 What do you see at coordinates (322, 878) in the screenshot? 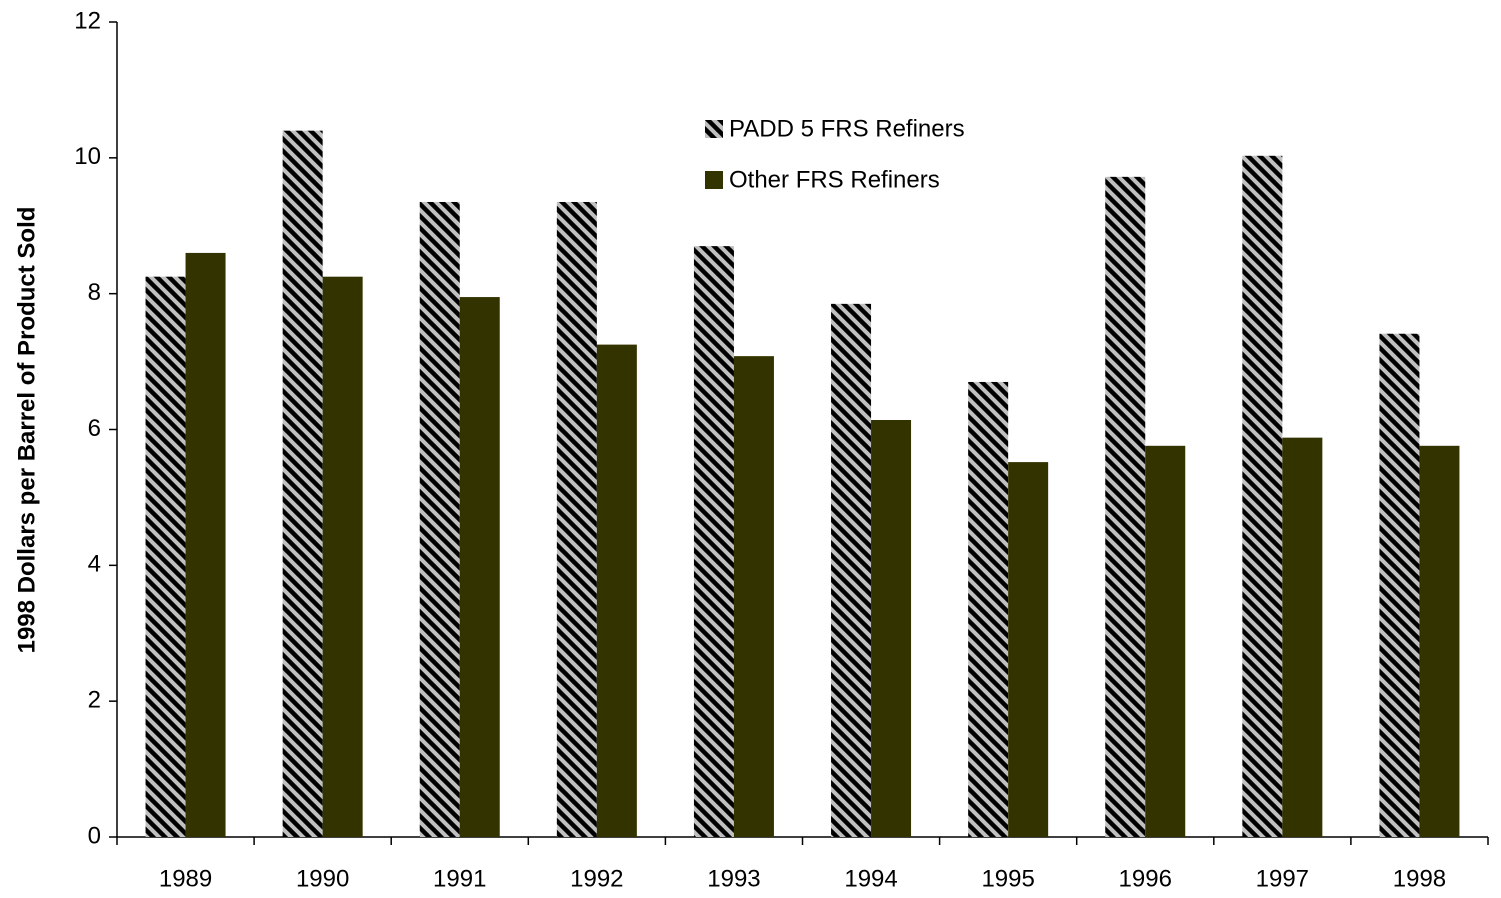
I see `x-tick-label: 1990` at bounding box center [322, 878].